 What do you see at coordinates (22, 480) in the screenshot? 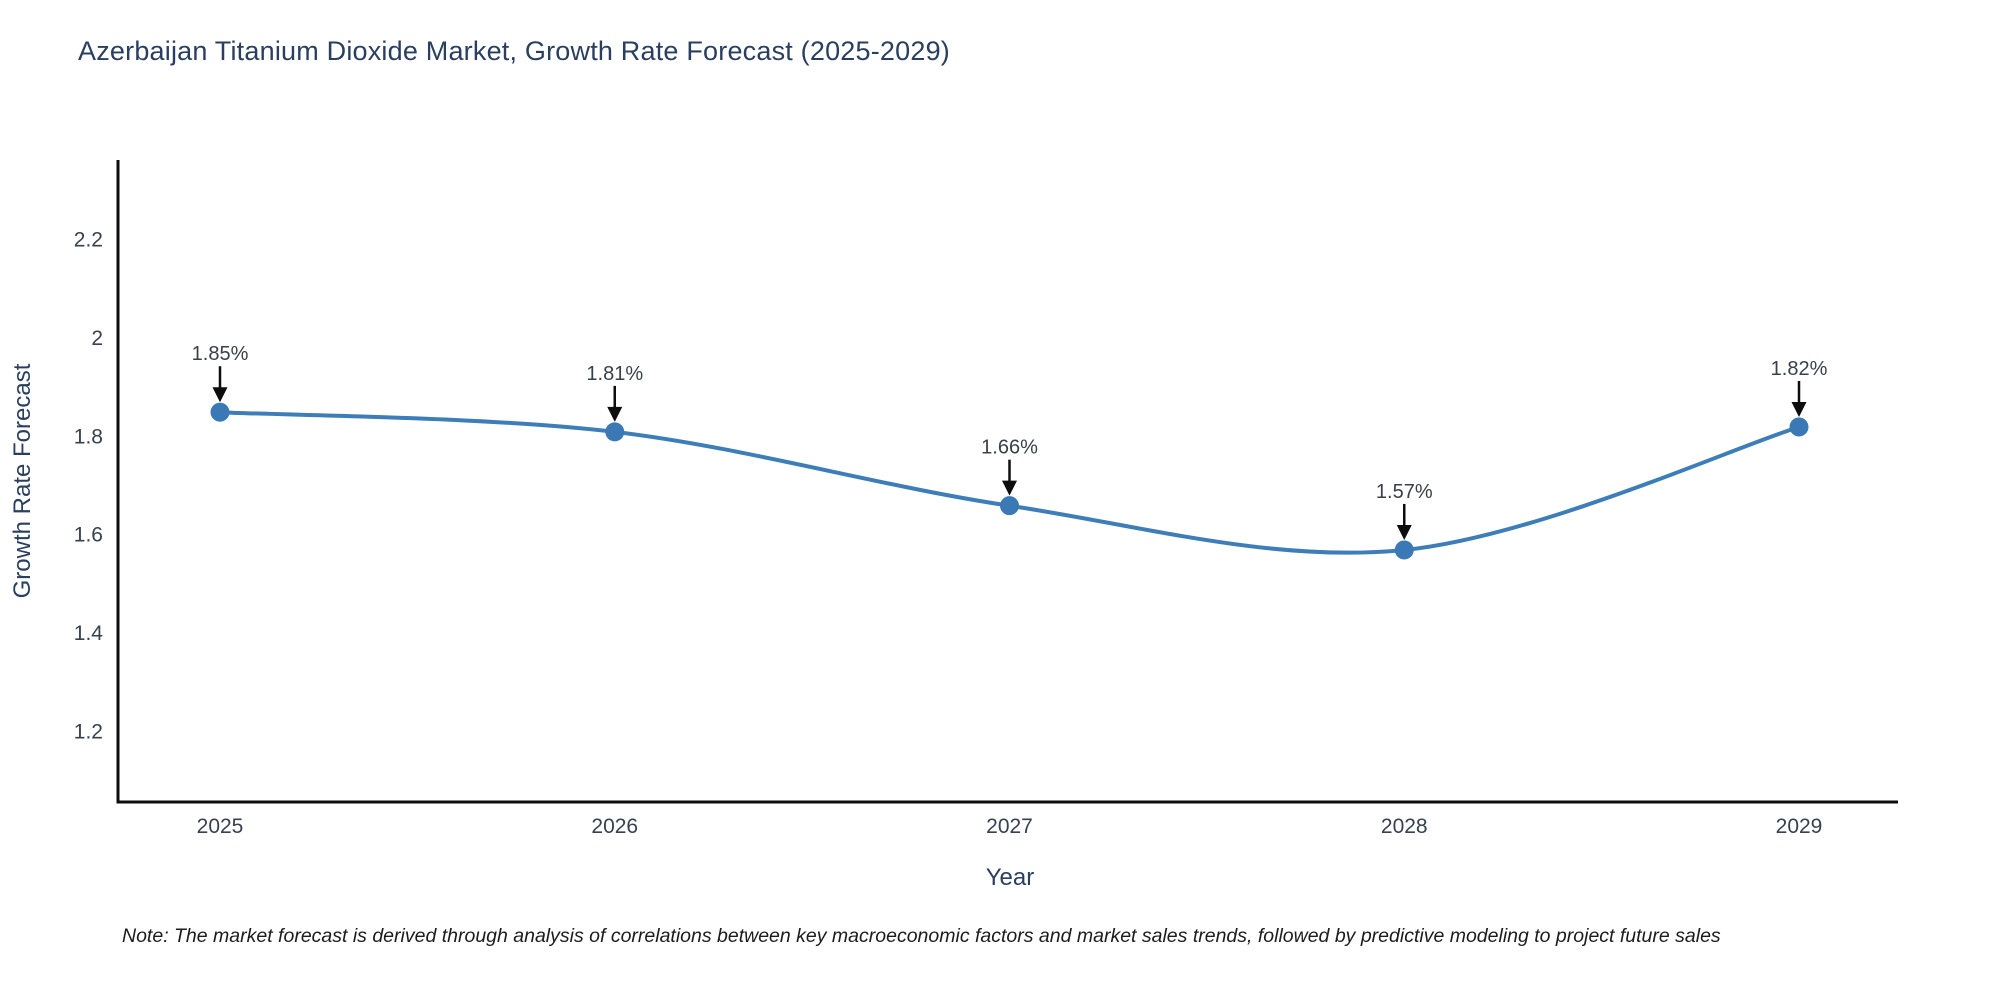
I see `y-axis-title: Growth Rate Forecast` at bounding box center [22, 480].